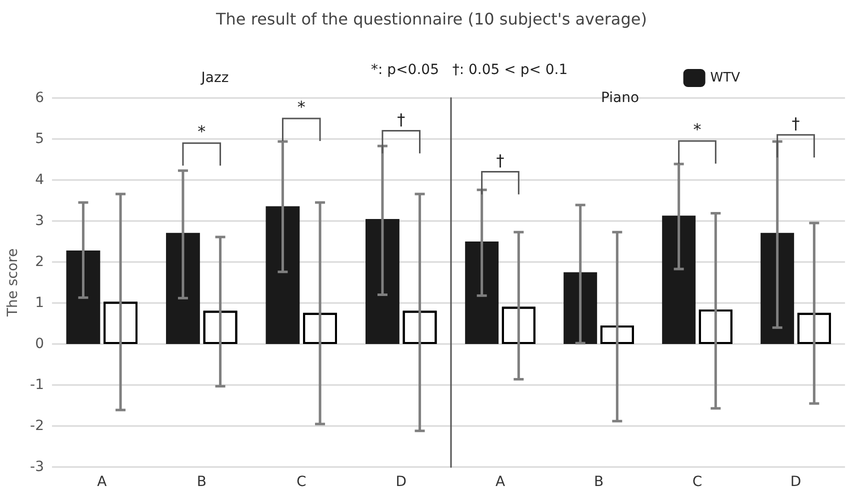 The image size is (863, 495). I want to click on y-tick-label: -1, so click(37, 385).